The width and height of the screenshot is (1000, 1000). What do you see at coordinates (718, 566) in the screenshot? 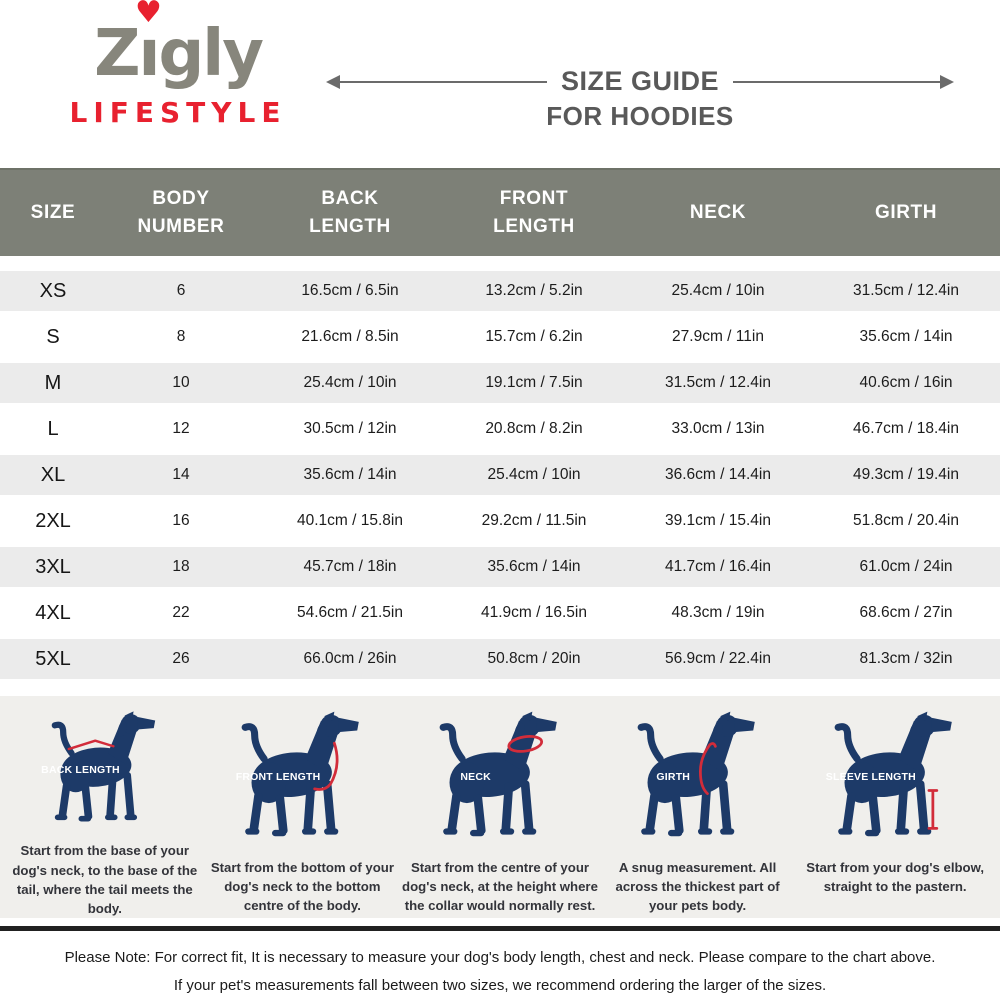
I see `cell-neck: 41.7cm / 16.4in` at bounding box center [718, 566].